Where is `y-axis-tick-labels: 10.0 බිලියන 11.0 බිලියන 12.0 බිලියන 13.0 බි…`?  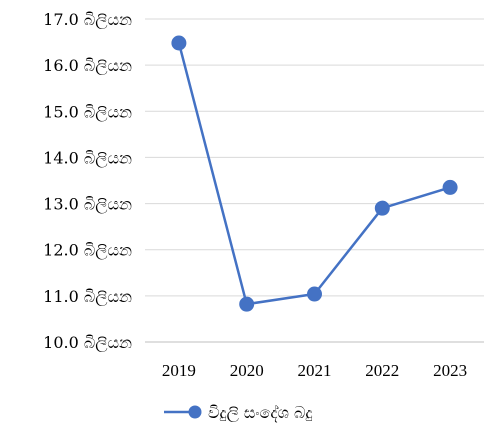
y-axis-tick-labels: 10.0 බිලියන 11.0 බිලියන 12.0 බිලියන 13.0 බි… is located at coordinates (87, 181).